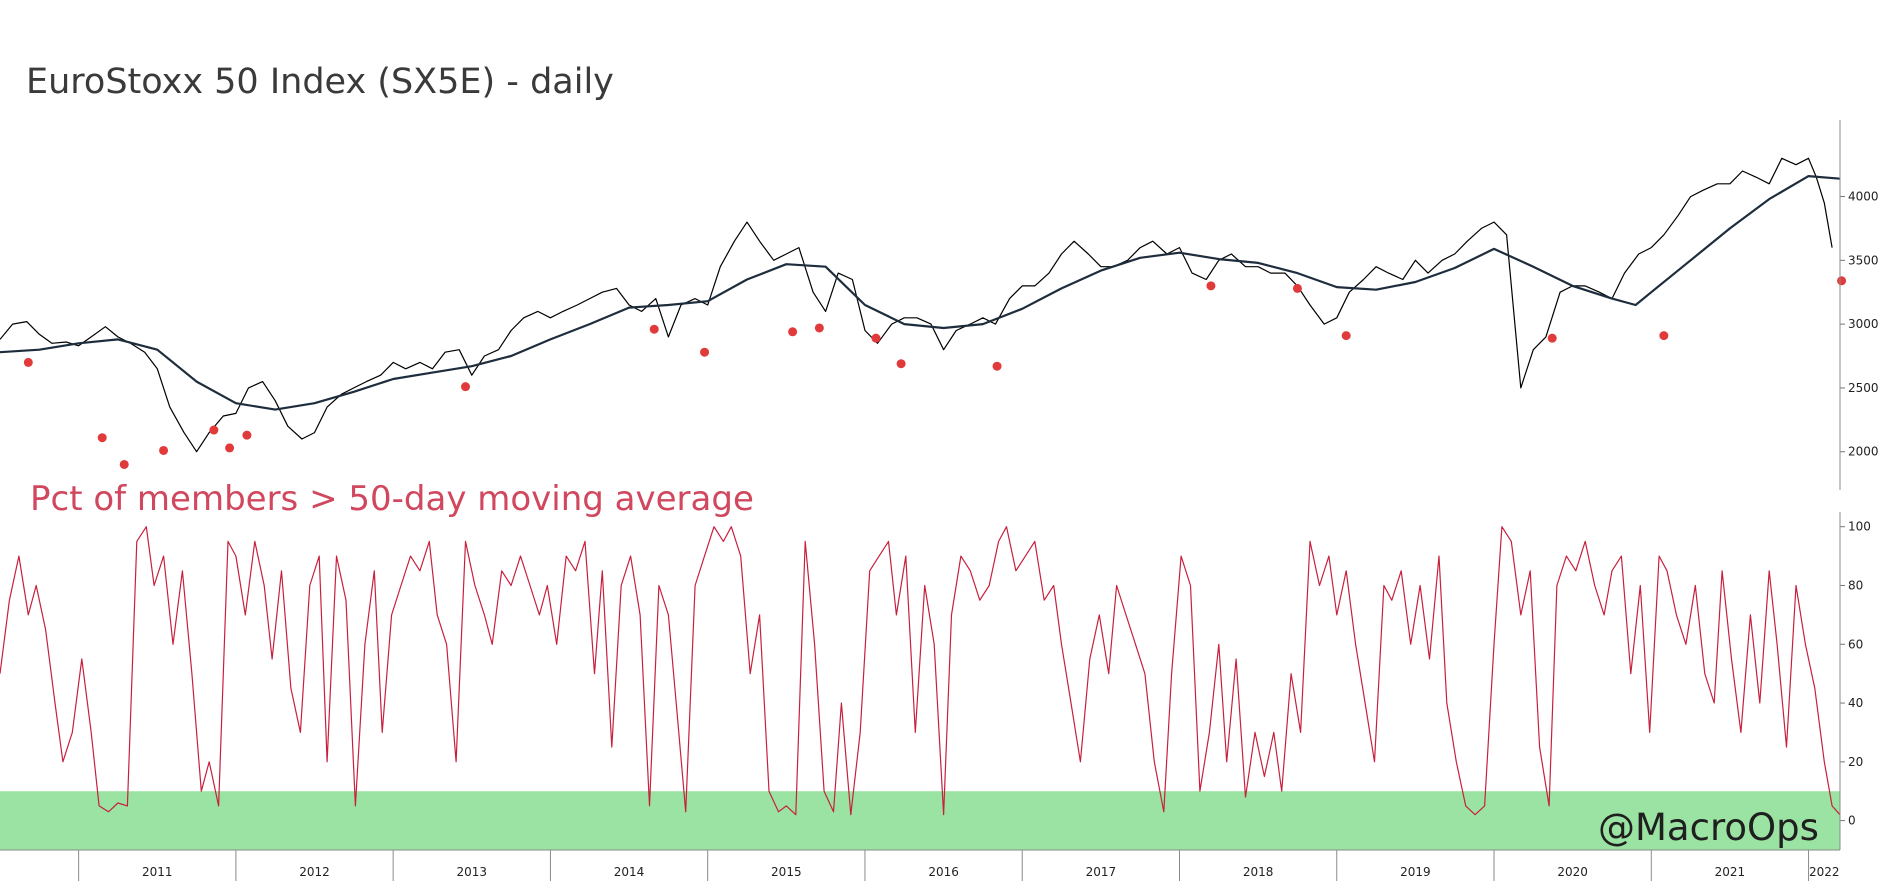  Describe the element at coordinates (1824, 872) in the screenshot. I see `xtick-label-11: 2022` at that location.